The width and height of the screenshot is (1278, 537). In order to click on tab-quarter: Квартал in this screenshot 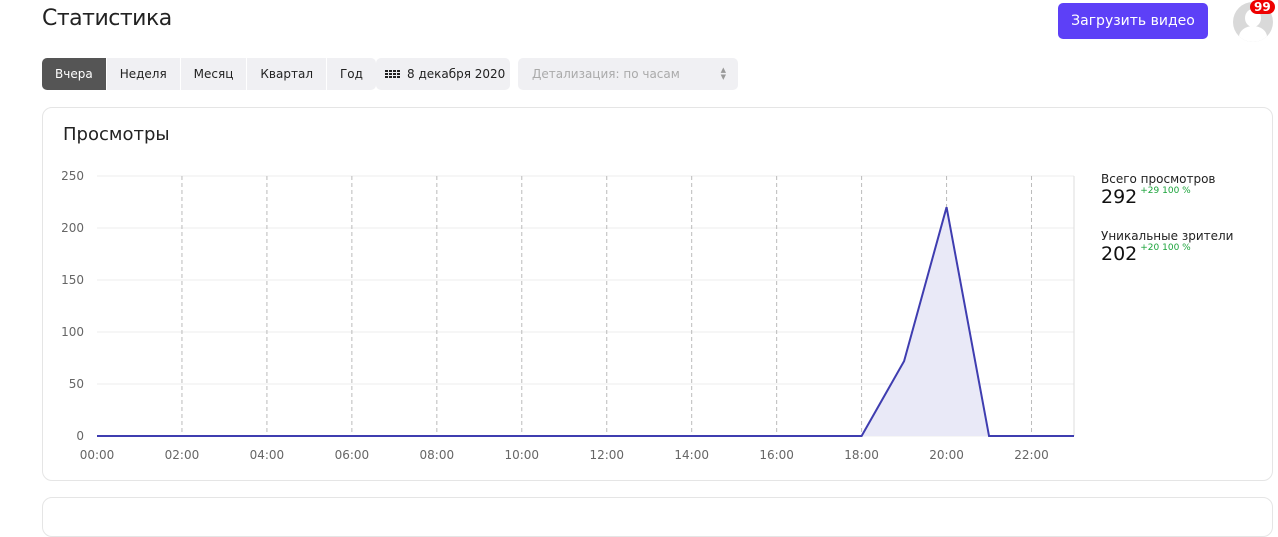, I will do `click(286, 74)`.